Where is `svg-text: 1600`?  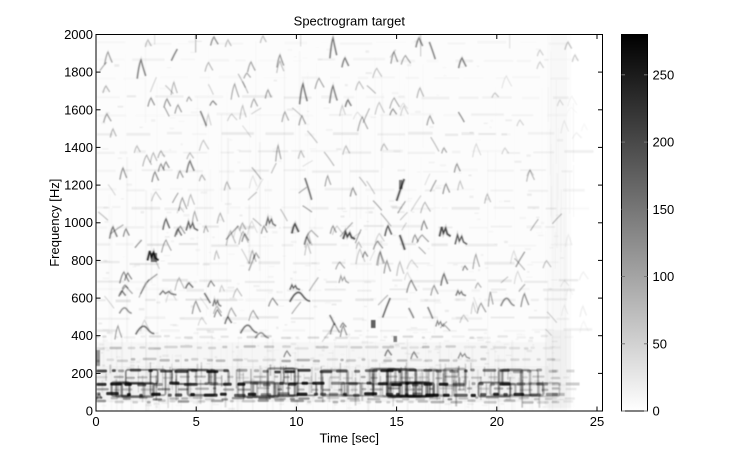 svg-text: 1600 is located at coordinates (78, 109).